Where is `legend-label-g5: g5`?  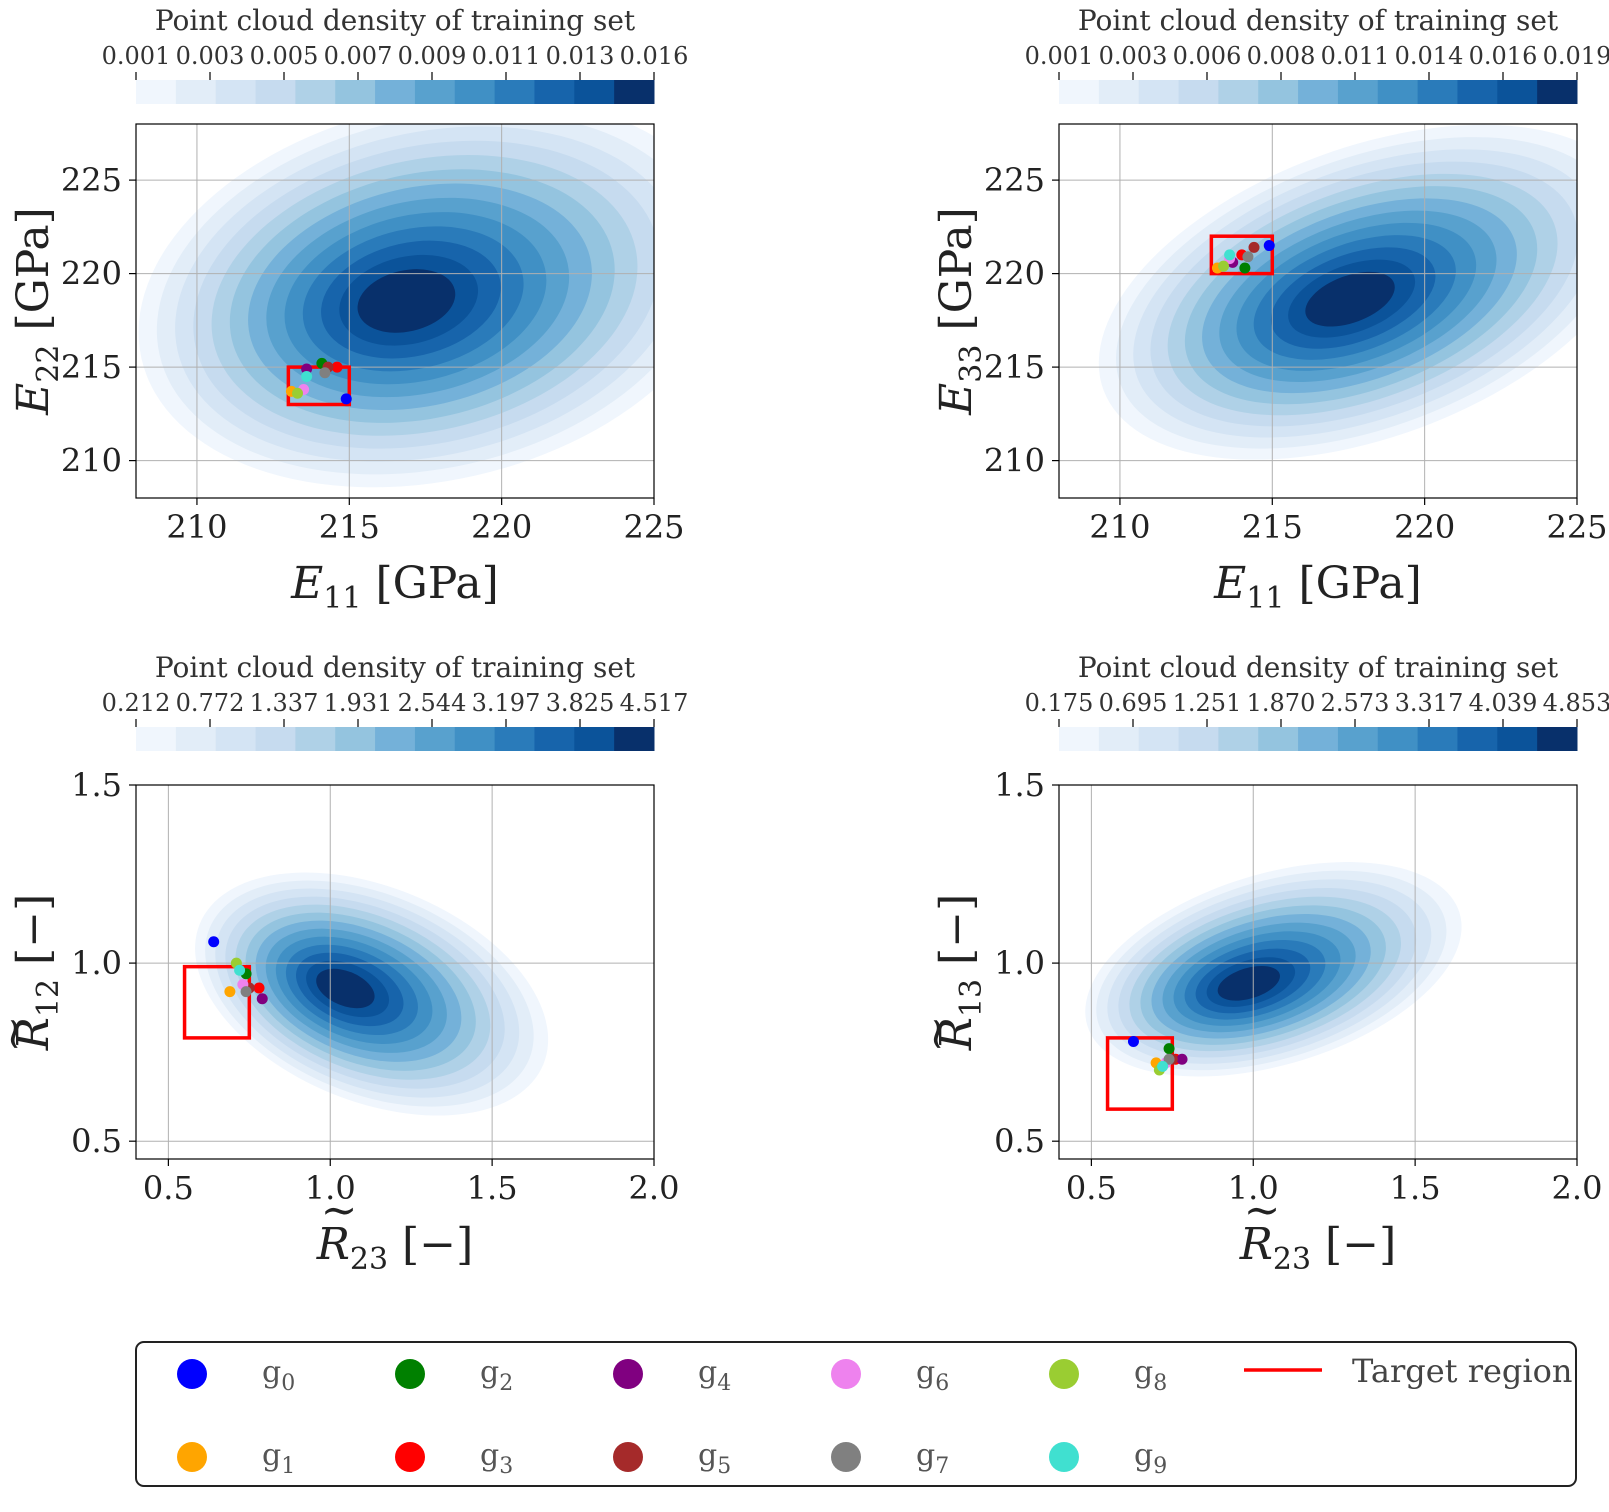
legend-label-g5: g5 is located at coordinates (714, 1458).